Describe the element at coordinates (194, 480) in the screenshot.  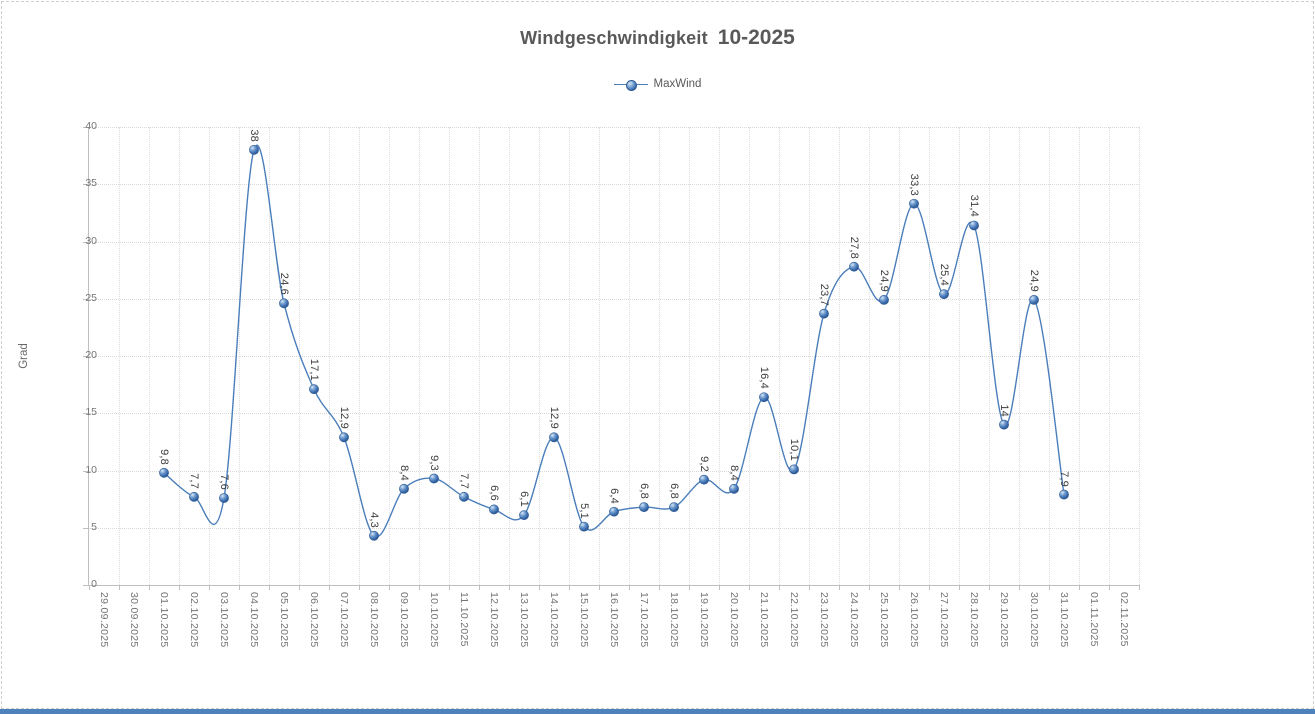
I see `data-label: 7,7` at that location.